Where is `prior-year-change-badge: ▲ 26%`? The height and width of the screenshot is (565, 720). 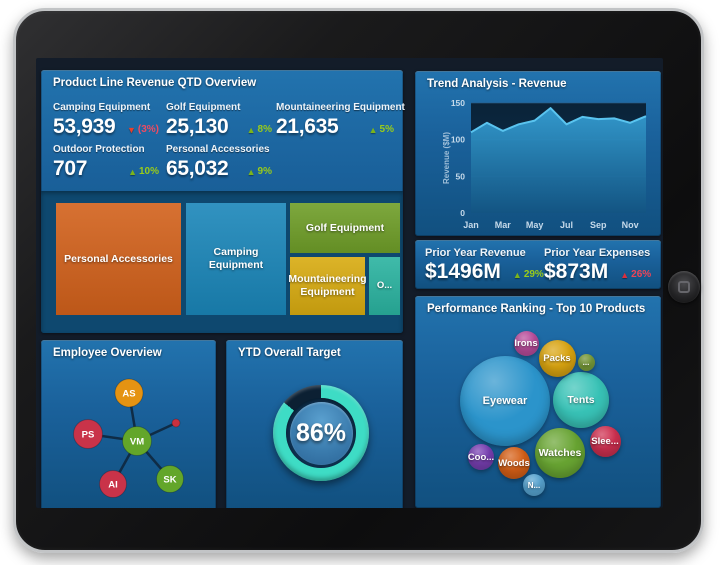 prior-year-change-badge: ▲ 26% is located at coordinates (635, 276).